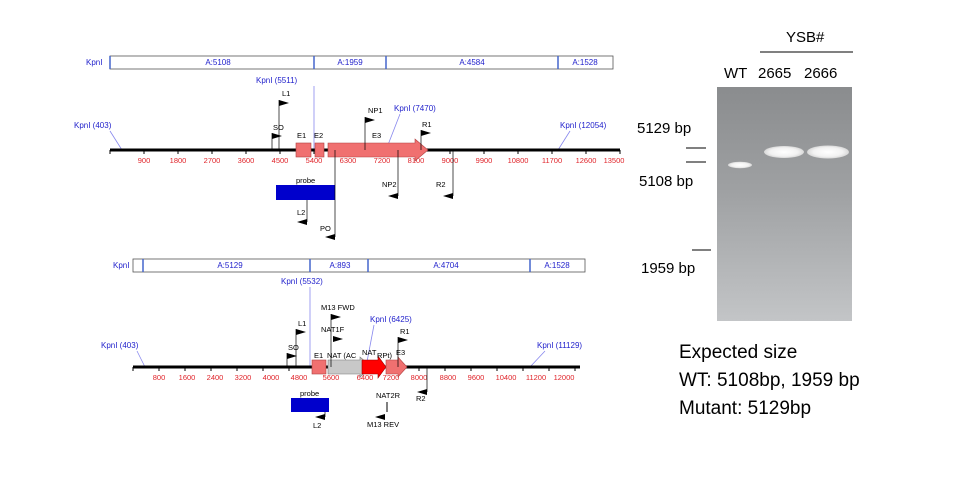 Image resolution: width=960 pixels, height=480 pixels. What do you see at coordinates (450, 160) in the screenshot?
I see `map1-tick-label: 9000` at bounding box center [450, 160].